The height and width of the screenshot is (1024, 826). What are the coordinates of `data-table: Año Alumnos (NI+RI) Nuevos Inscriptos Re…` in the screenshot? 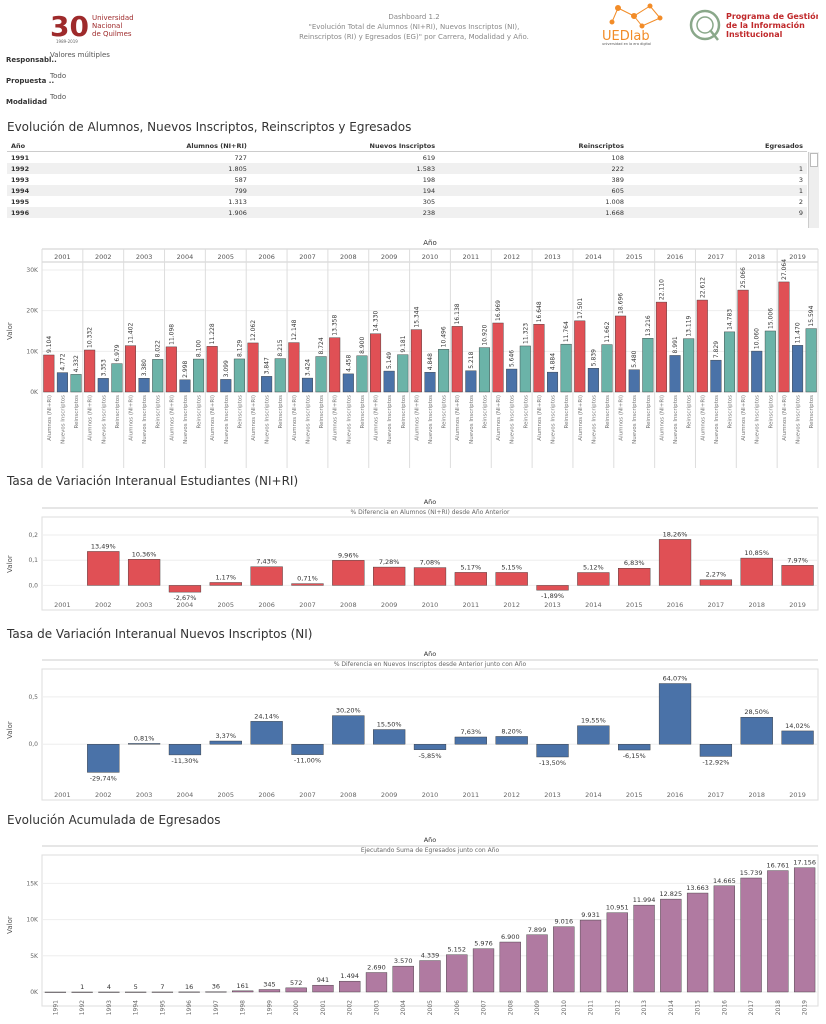 It's located at (413, 184).